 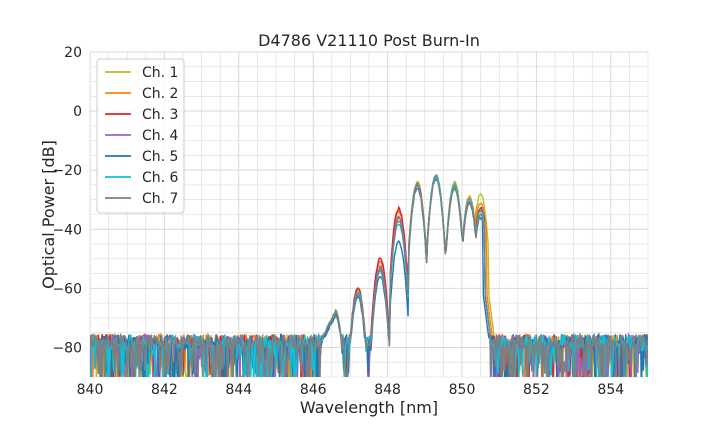 What do you see at coordinates (369, 40) in the screenshot?
I see `chart-title: D4786 V21110 Post Burn-In` at bounding box center [369, 40].